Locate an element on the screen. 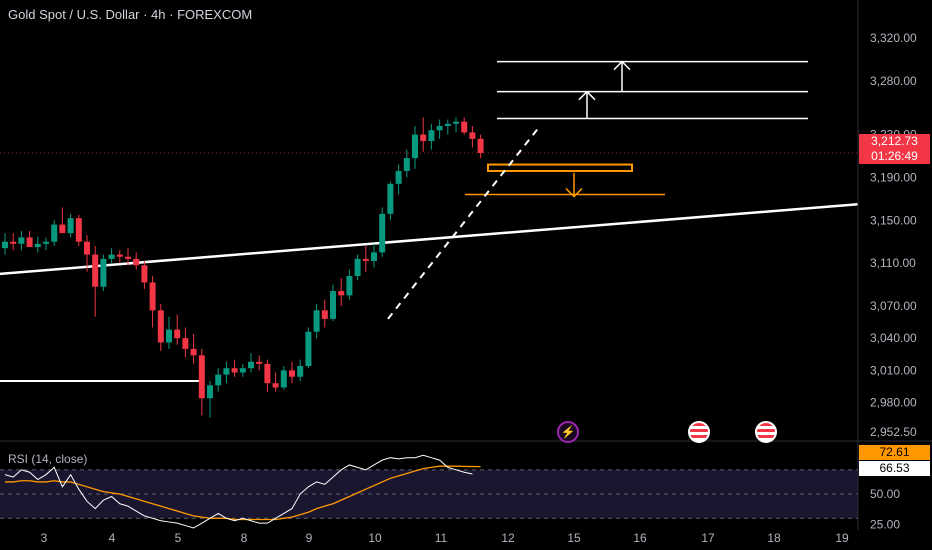 Image resolution: width=932 pixels, height=550 pixels. dashed-projection-line is located at coordinates (464, 222).